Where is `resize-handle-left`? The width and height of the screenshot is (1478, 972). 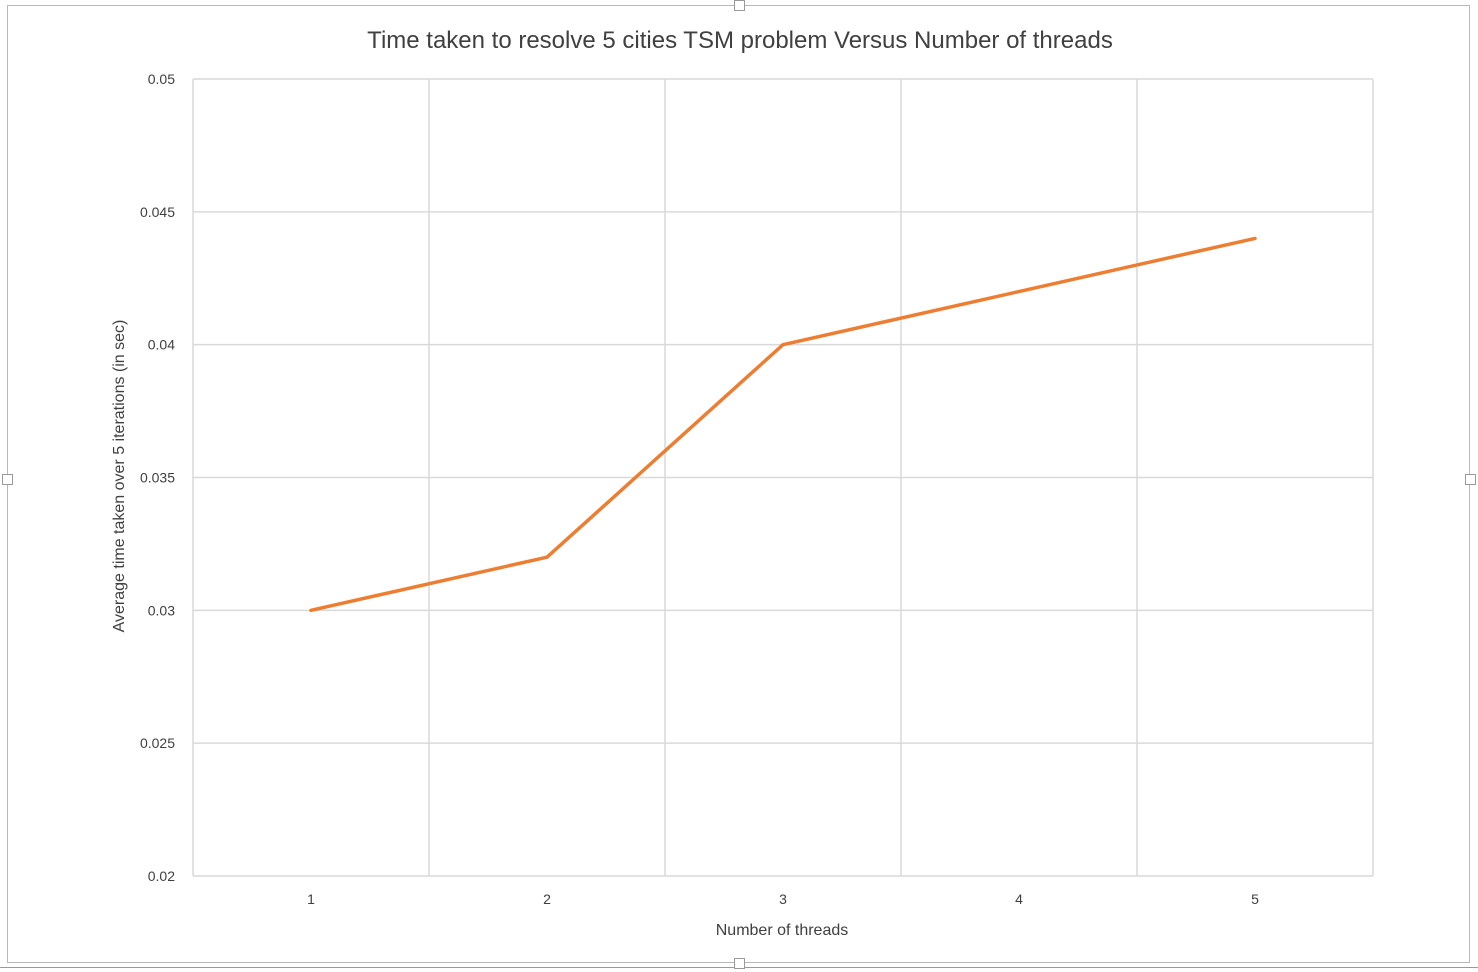
resize-handle-left is located at coordinates (7, 479).